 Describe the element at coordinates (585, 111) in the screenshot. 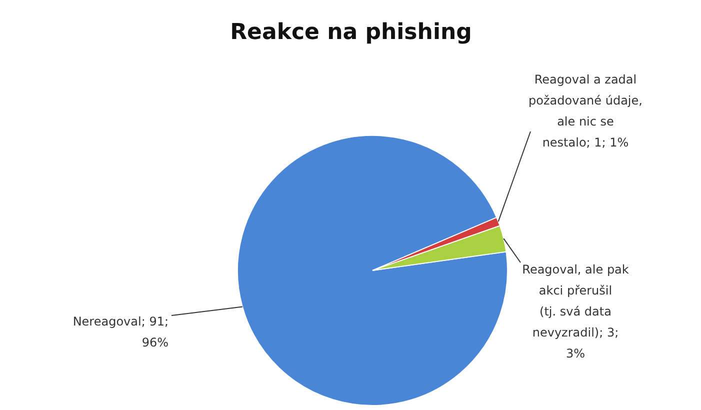

I see `slice-label: Reagoval a zadal požadované údaje, ale nic se nestalo; 1; 1%` at that location.